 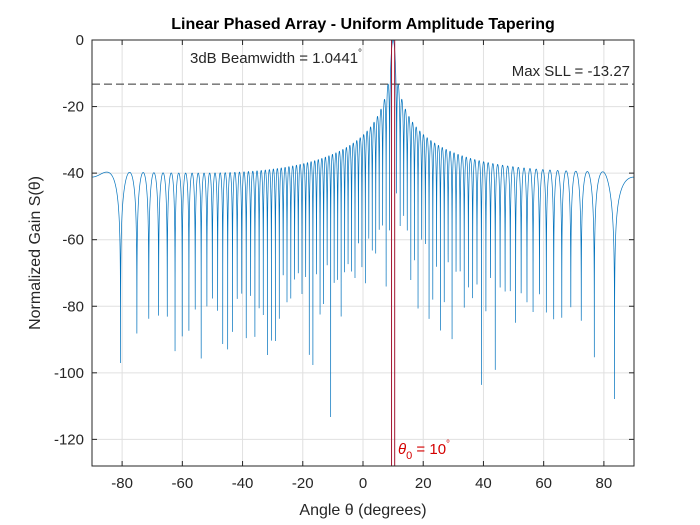 I want to click on x-axis-label: Angle θ (degrees), so click(x=362, y=510).